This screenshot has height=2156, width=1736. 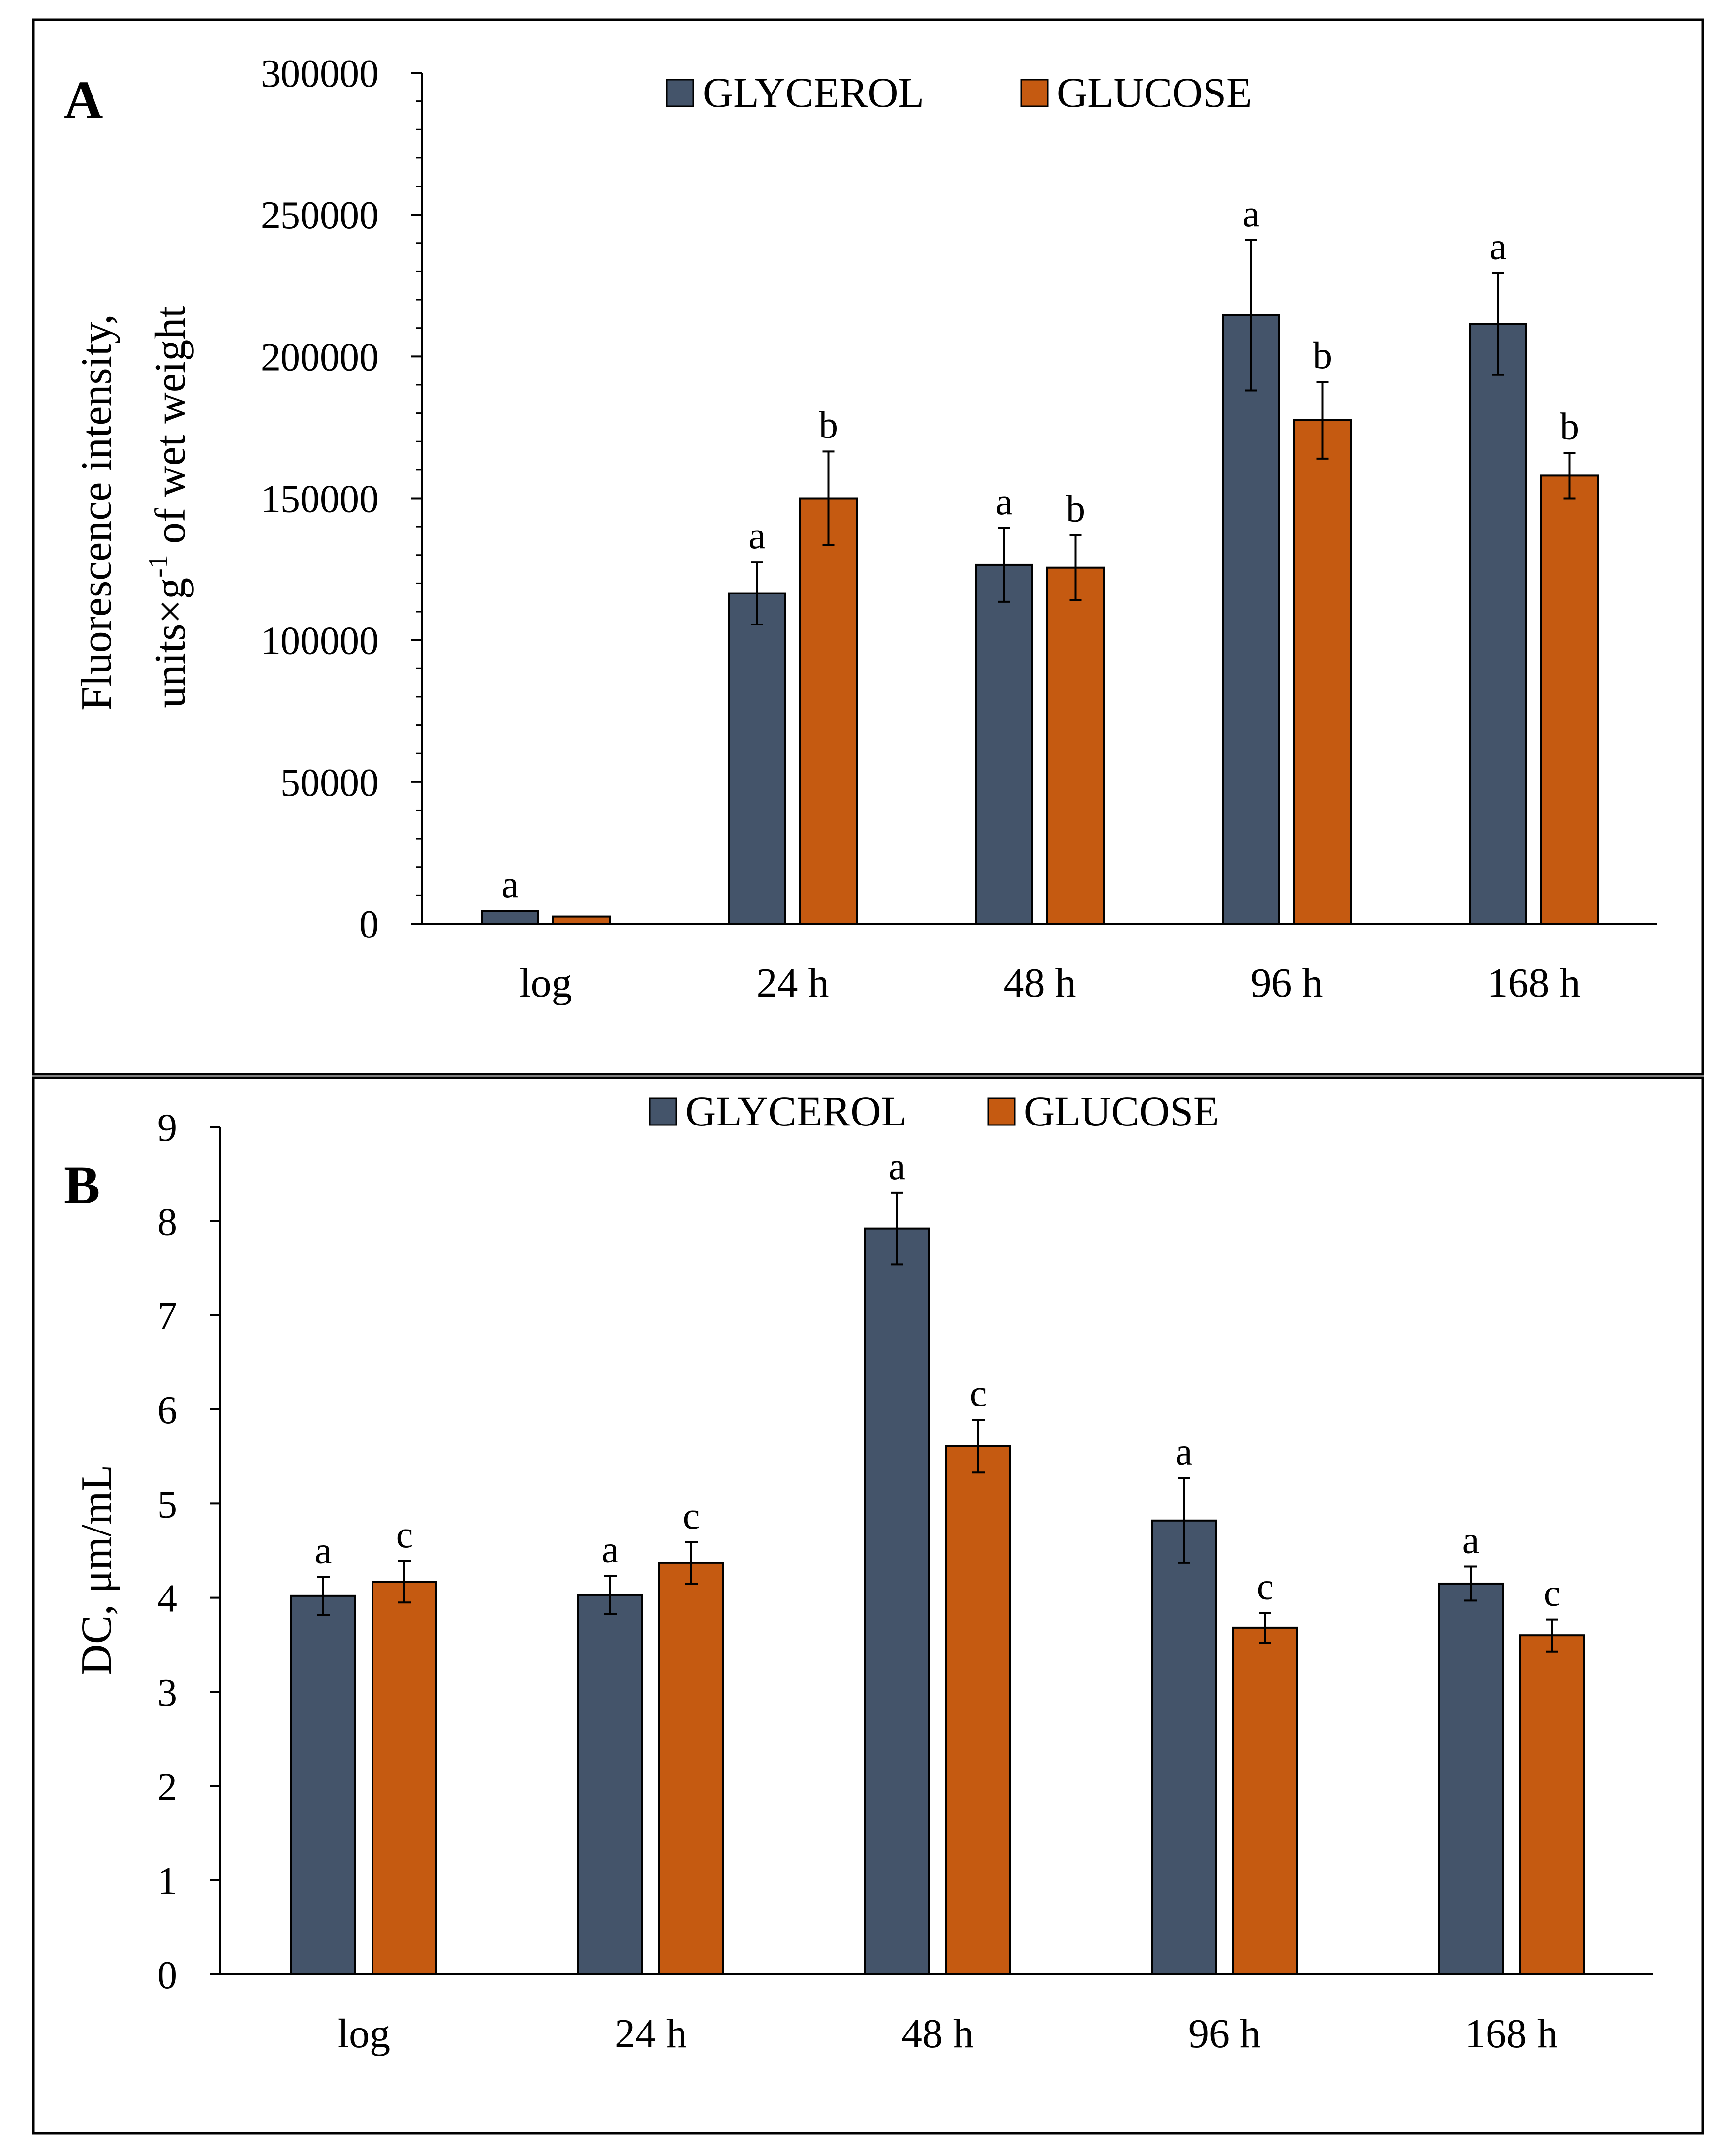 What do you see at coordinates (167, 1881) in the screenshot?
I see `panel-b-y-tick-label: 1` at bounding box center [167, 1881].